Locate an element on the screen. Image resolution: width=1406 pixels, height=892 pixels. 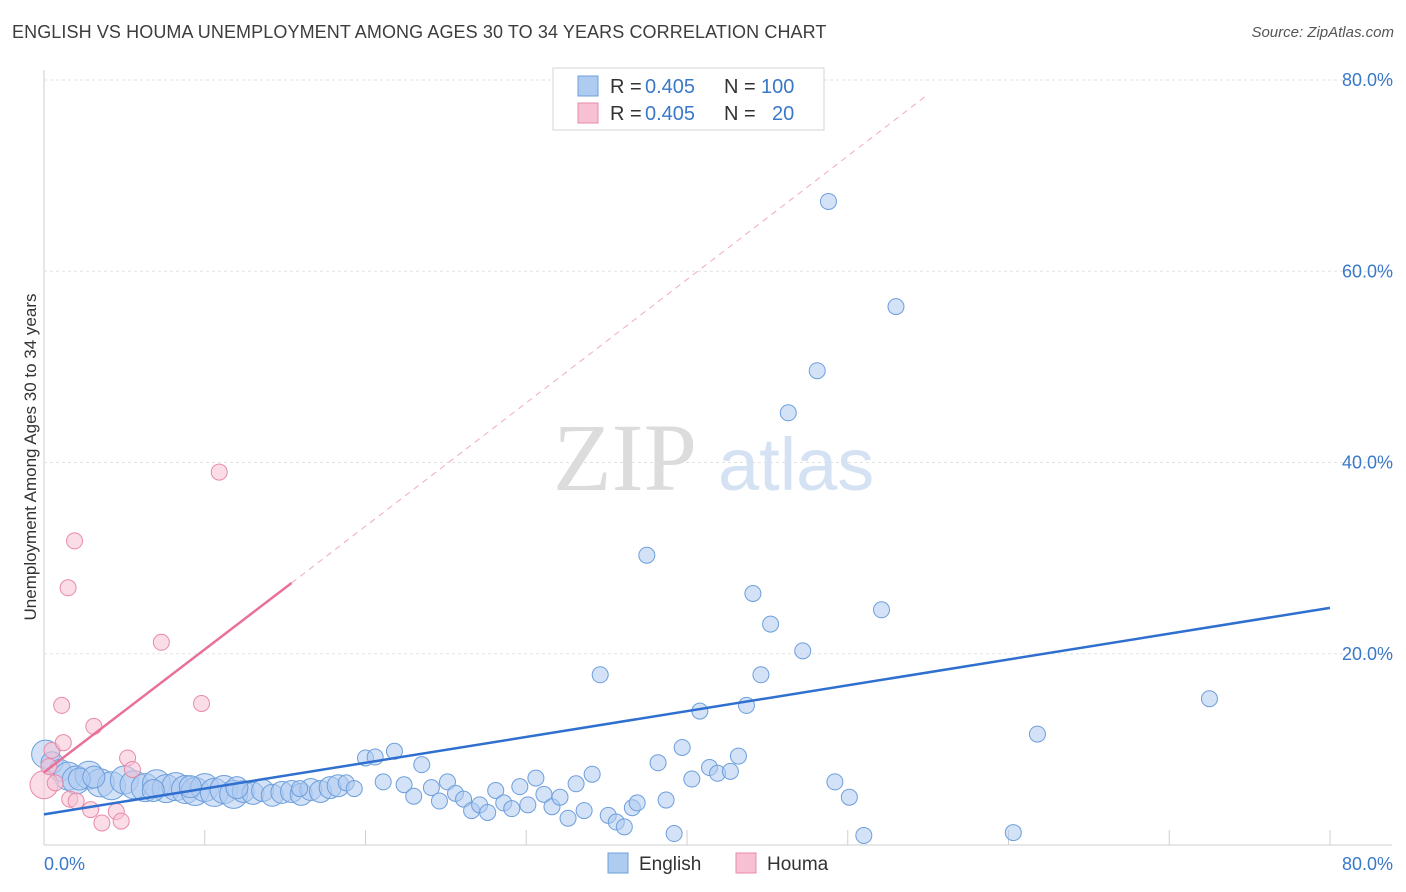
y-axis-tick-labels: 20.0% 40.0% 60.0% 80.0% is located at coordinates (1367, 367).